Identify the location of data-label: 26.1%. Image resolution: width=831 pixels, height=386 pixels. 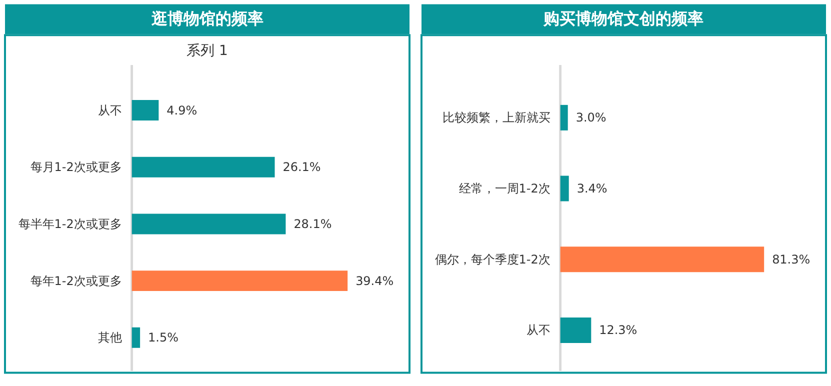
(301, 167).